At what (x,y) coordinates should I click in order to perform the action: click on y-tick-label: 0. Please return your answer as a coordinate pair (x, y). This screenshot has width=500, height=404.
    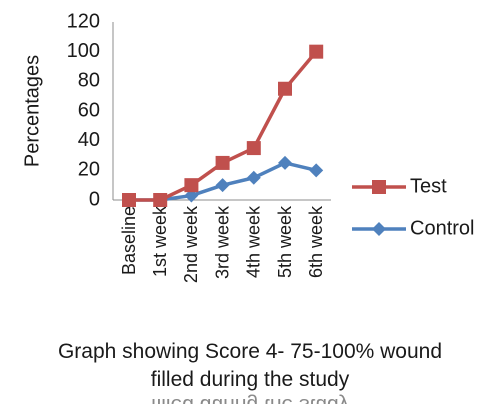
    Looking at the image, I should click on (94, 199).